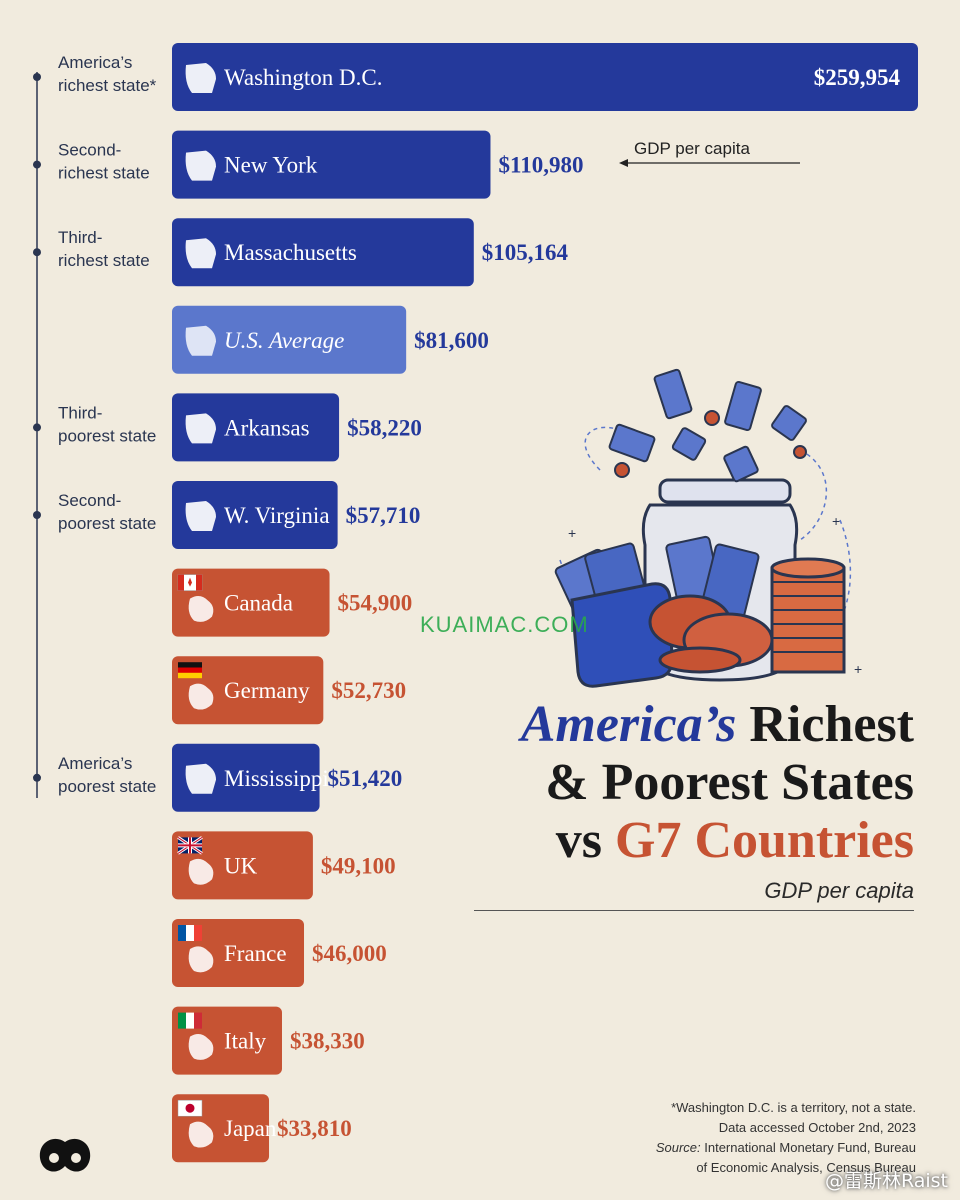 The width and height of the screenshot is (960, 1200). I want to click on brand-logo, so click(65, 1155).